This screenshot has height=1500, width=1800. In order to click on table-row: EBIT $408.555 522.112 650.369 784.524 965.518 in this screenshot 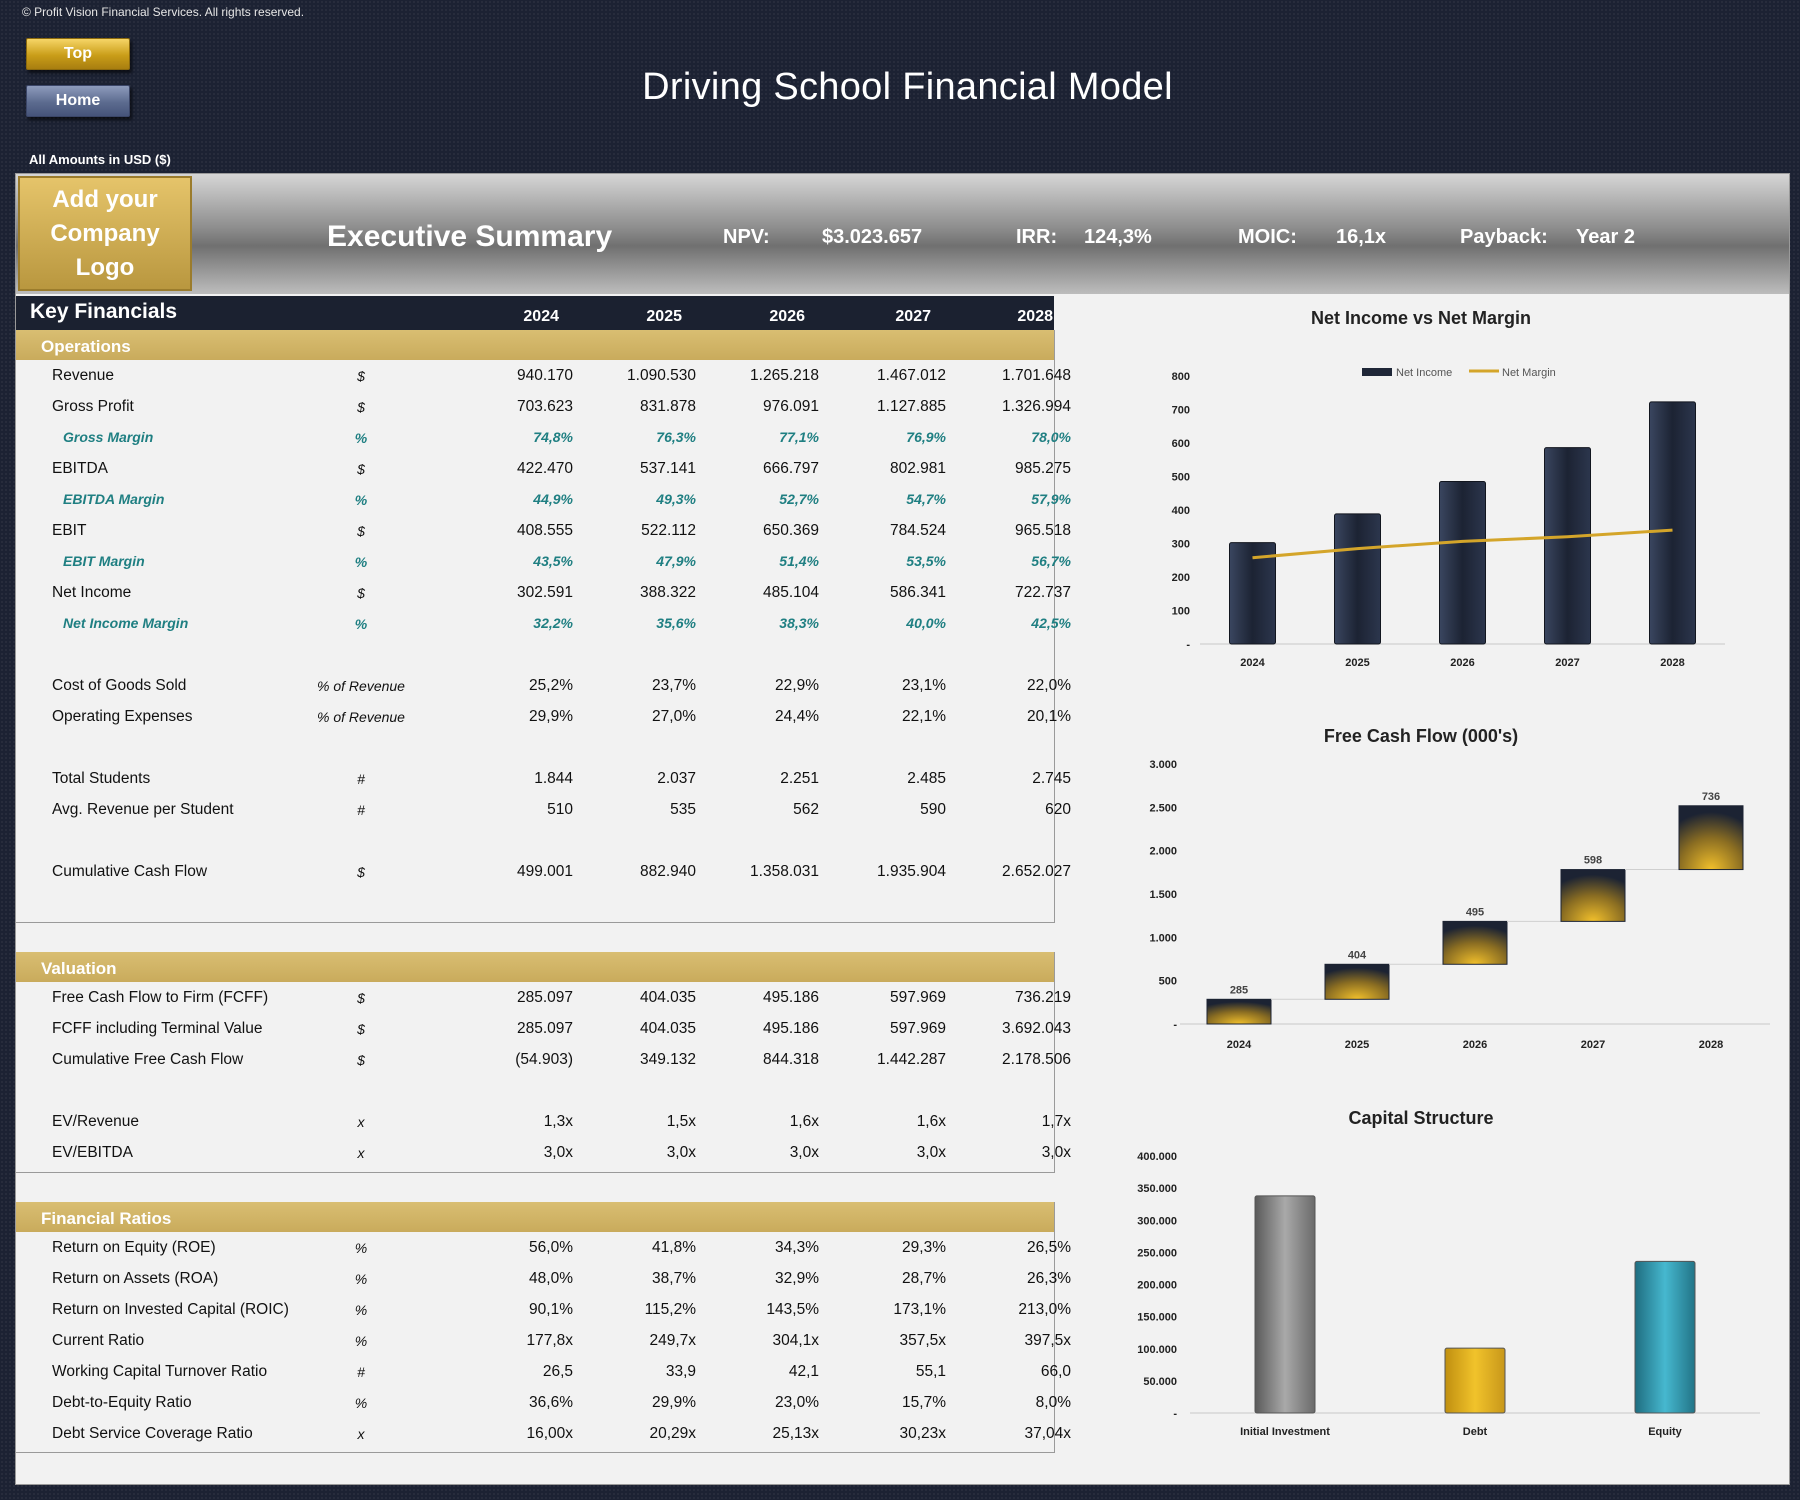, I will do `click(543, 530)`.